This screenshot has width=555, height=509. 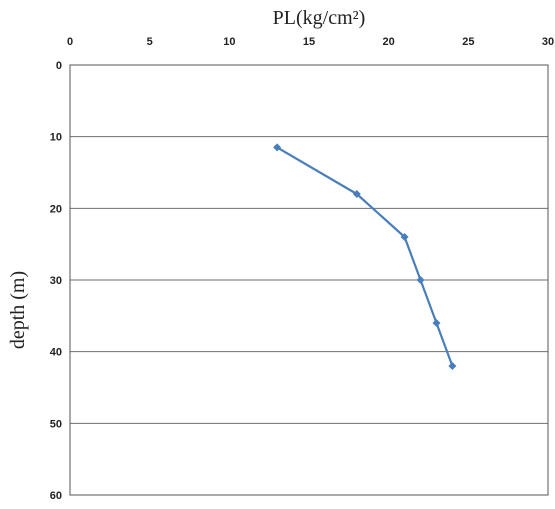 I want to click on y-tick-label: 60, so click(x=56, y=496).